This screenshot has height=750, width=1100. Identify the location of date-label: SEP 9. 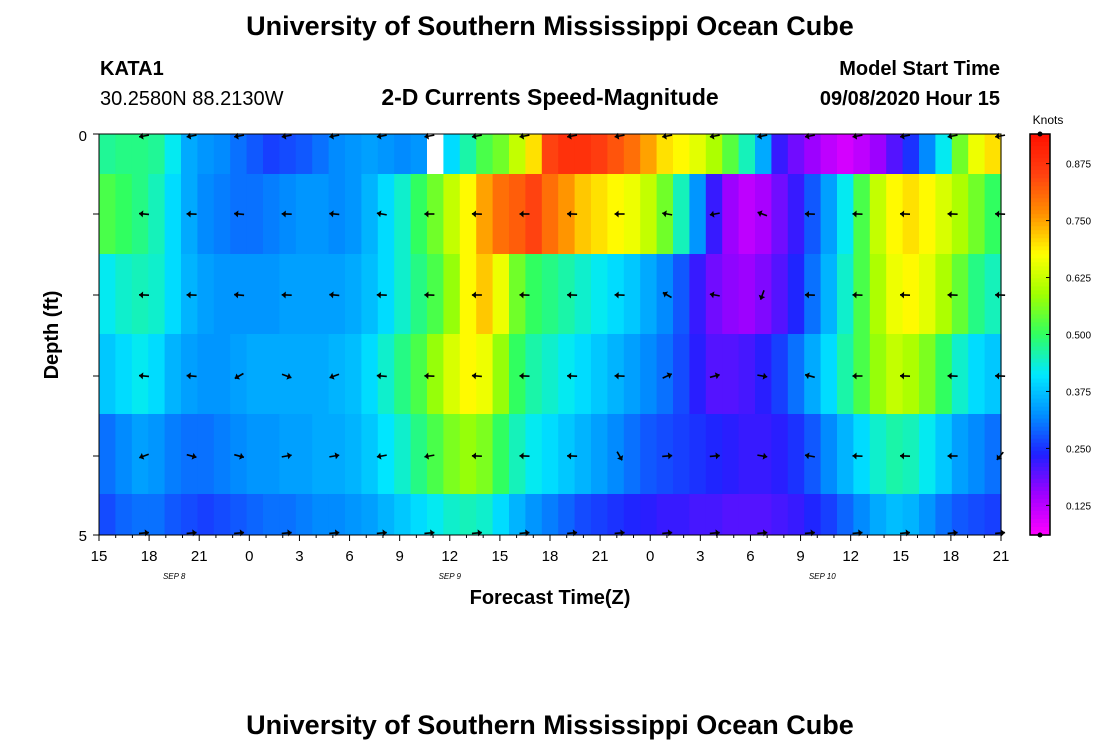
(450, 576).